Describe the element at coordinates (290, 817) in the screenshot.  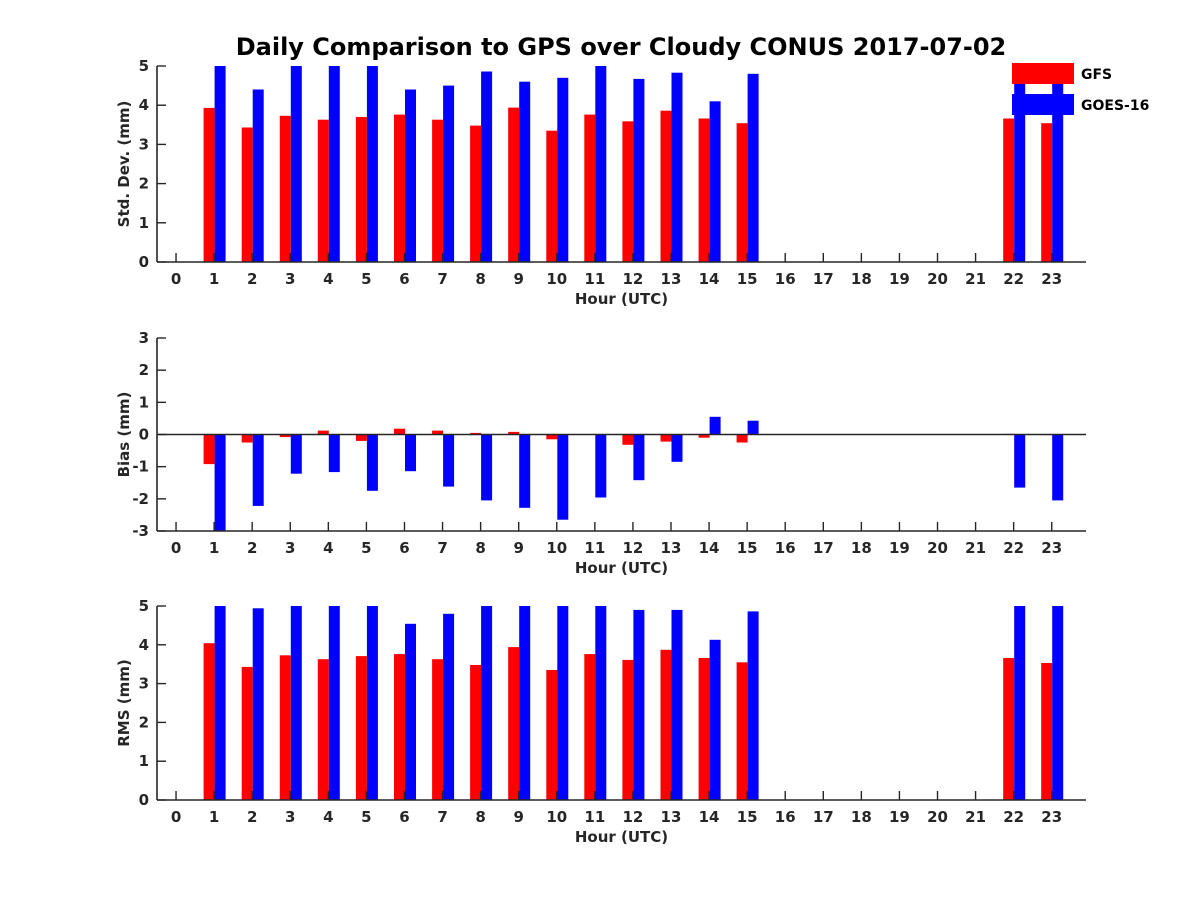
I see `x-tick-label: 3` at that location.